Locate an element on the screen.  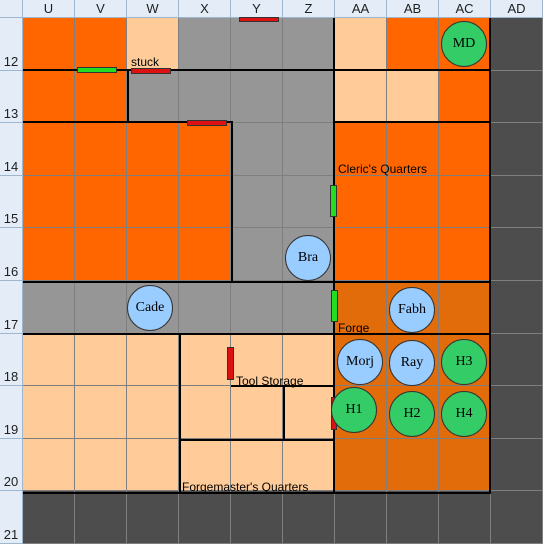
token-md: MD is located at coordinates (464, 44).